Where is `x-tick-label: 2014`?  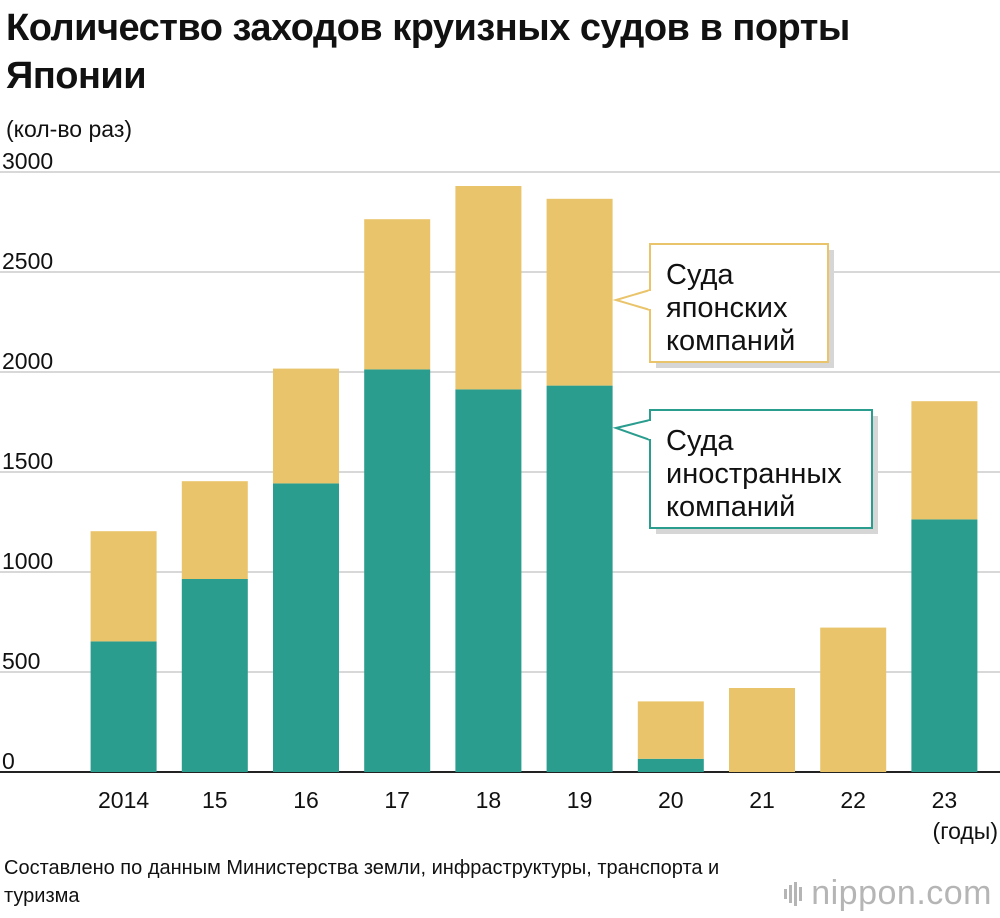 x-tick-label: 2014 is located at coordinates (123, 800).